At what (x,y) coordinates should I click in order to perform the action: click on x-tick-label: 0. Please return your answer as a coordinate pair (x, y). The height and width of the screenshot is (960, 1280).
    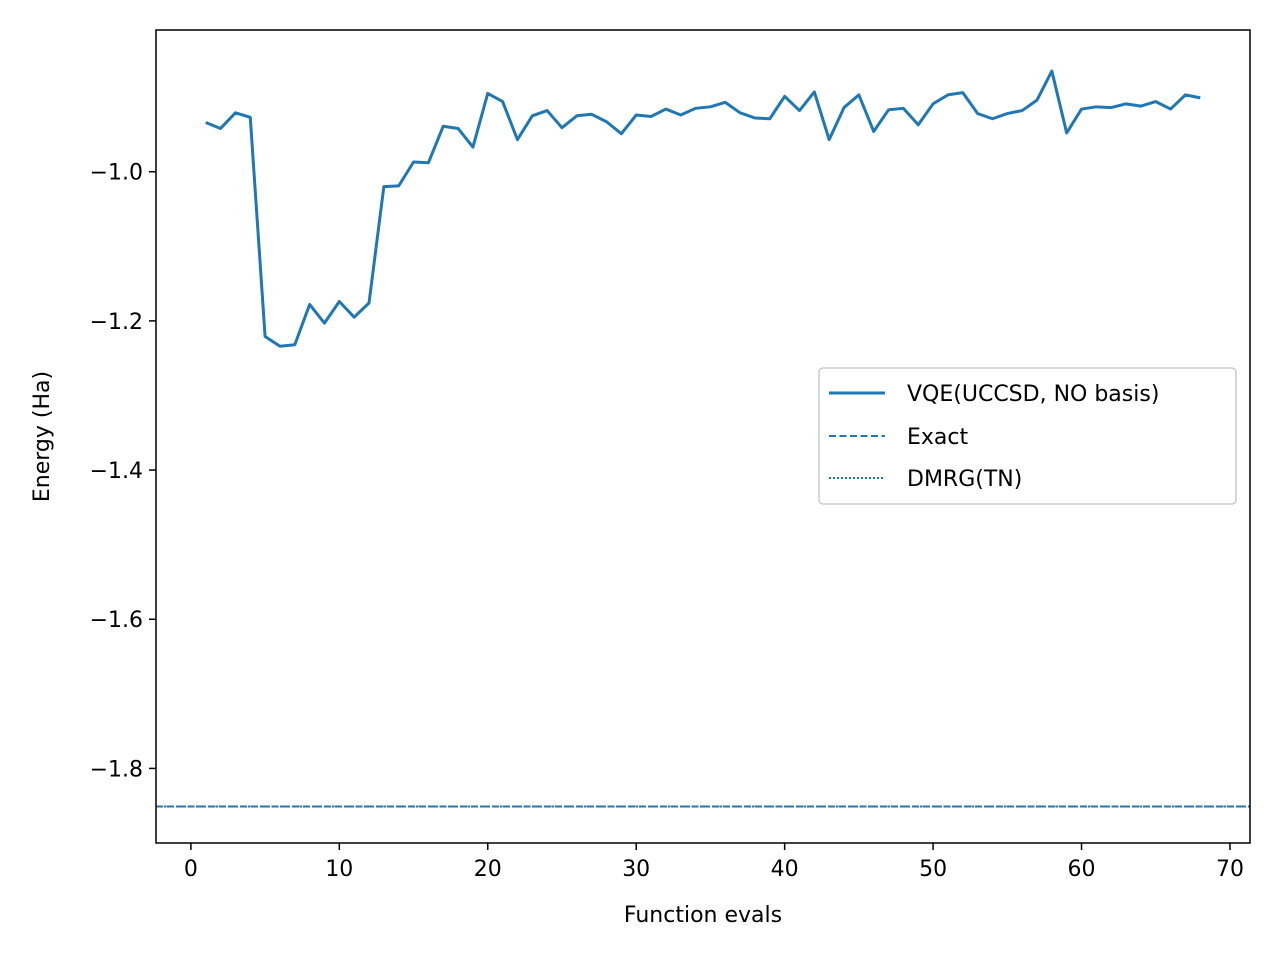
    Looking at the image, I should click on (191, 869).